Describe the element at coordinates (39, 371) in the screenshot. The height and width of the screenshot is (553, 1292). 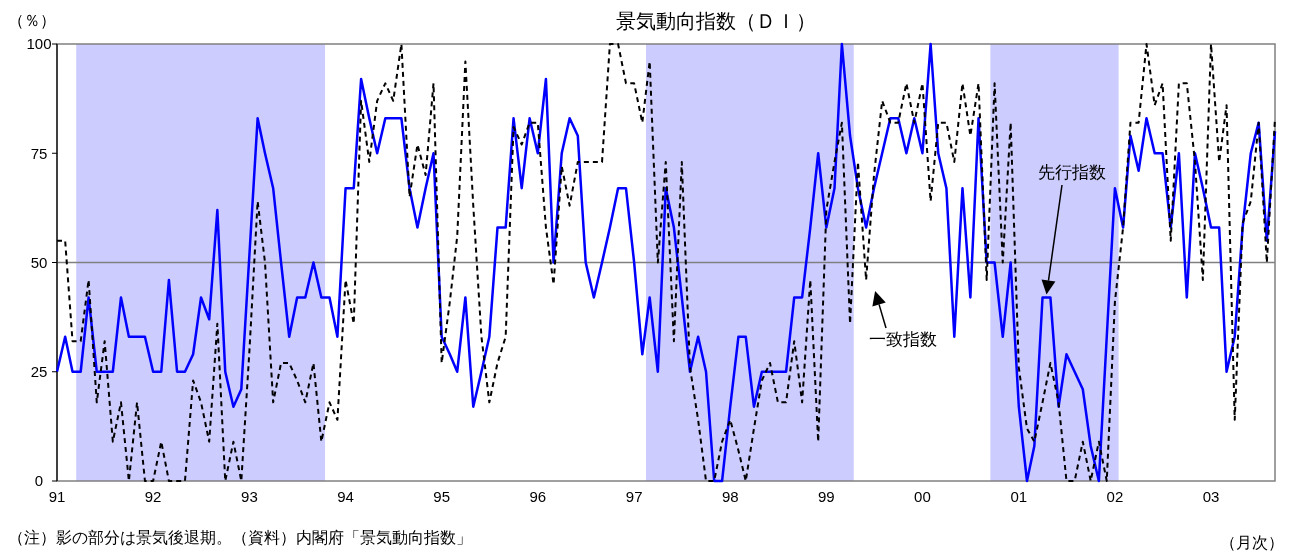
I see `y-tick-label: 25` at that location.